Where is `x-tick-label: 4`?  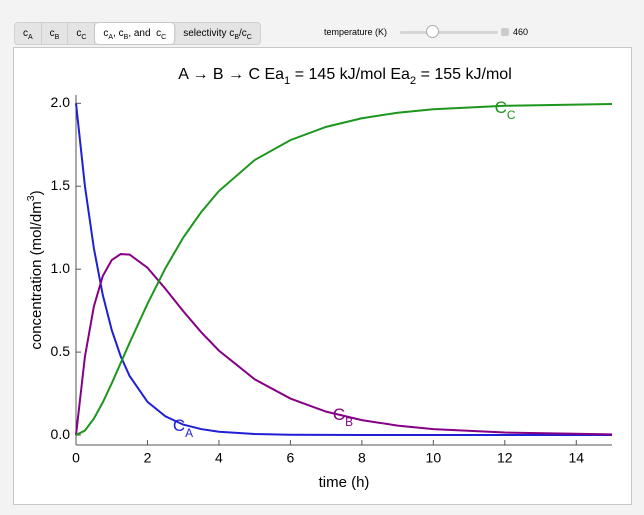
x-tick-label: 4 is located at coordinates (219, 458).